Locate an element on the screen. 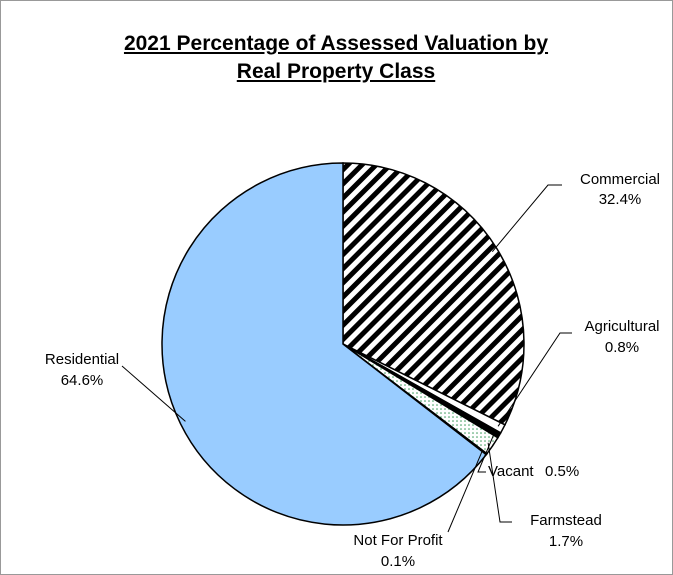 The image size is (673, 575). slice-value: 0.8% is located at coordinates (622, 347).